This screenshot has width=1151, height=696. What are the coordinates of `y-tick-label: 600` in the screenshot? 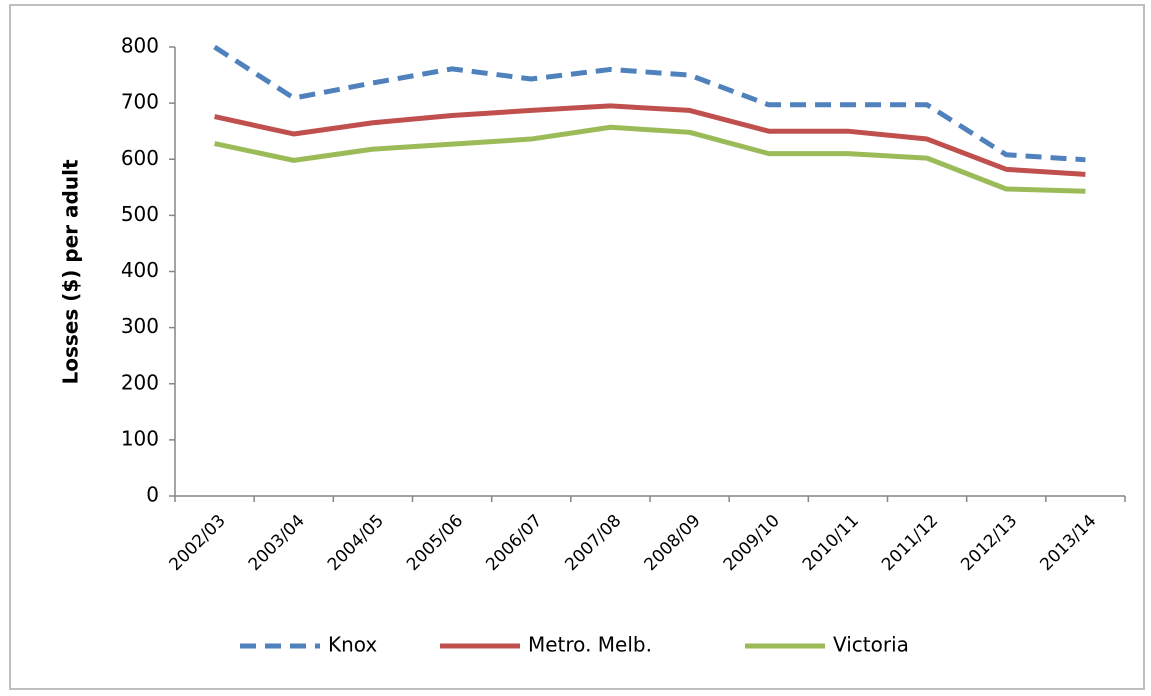 It's located at (140, 158).